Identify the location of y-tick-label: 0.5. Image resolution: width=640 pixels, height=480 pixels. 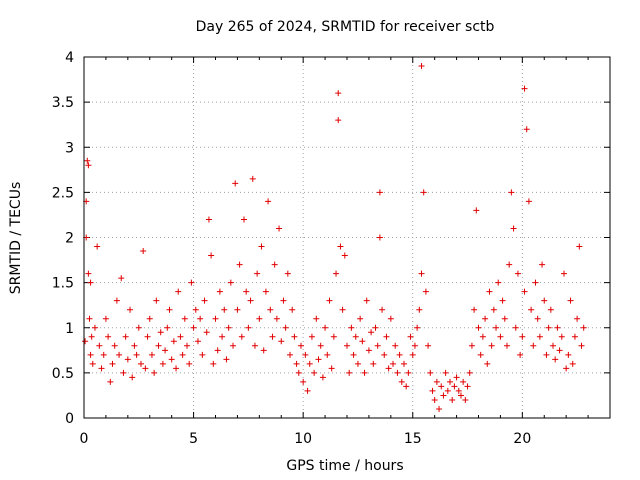
(63, 374).